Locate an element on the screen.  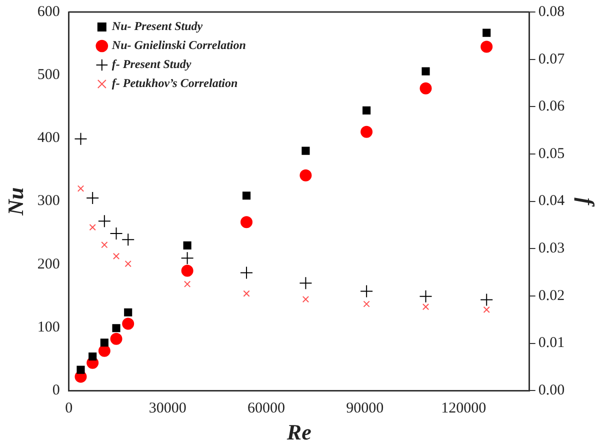
y-tick-label: 300 is located at coordinates (48, 201).